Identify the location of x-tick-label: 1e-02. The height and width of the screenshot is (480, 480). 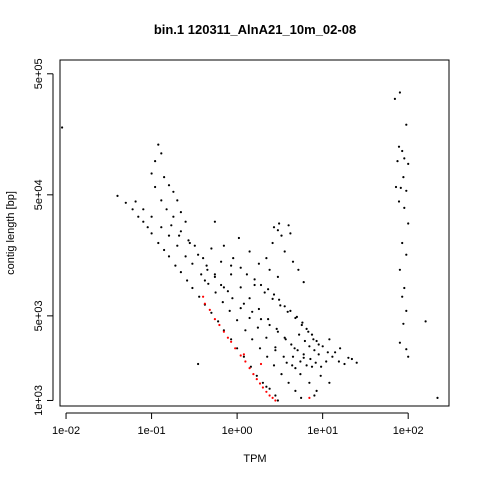
(66, 431).